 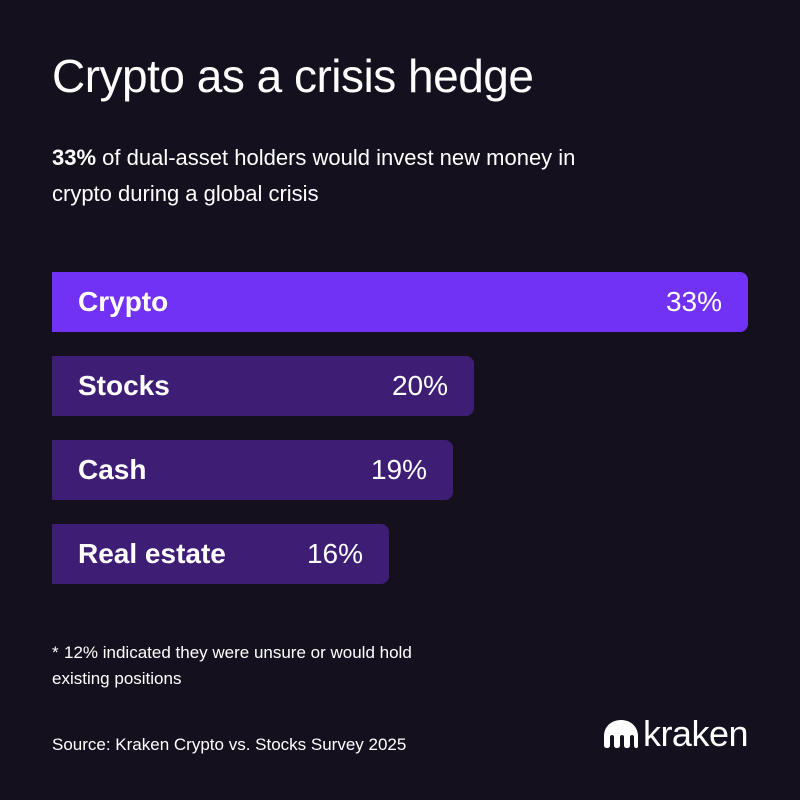 I want to click on bar-cash: Cash 19%, so click(x=252, y=470).